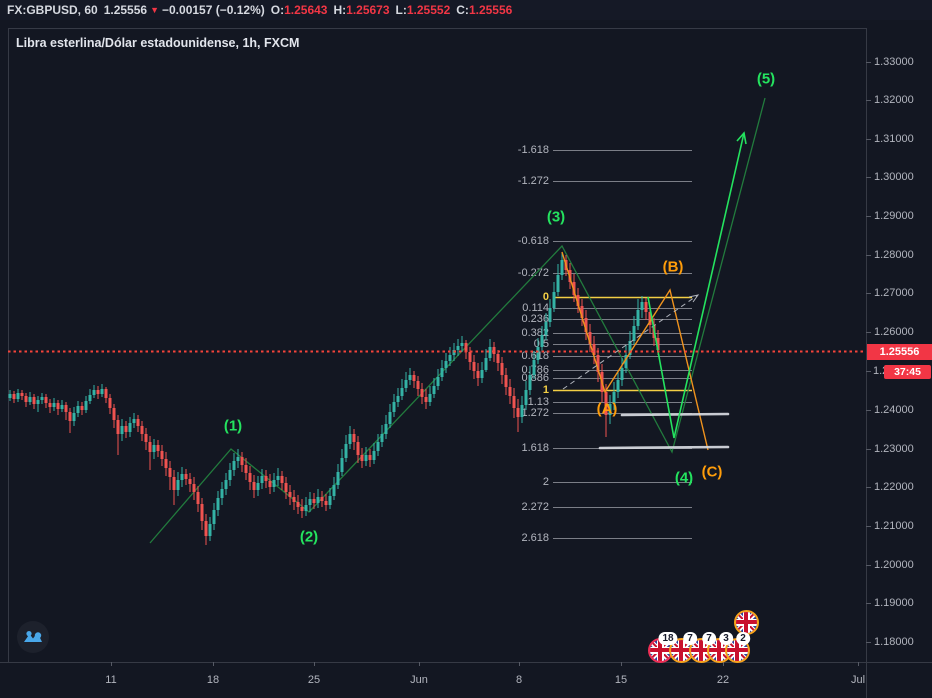 Image resolution: width=932 pixels, height=698 pixels. Describe the element at coordinates (535, 378) in the screenshot. I see `fib-level-label: 0.886` at that location.